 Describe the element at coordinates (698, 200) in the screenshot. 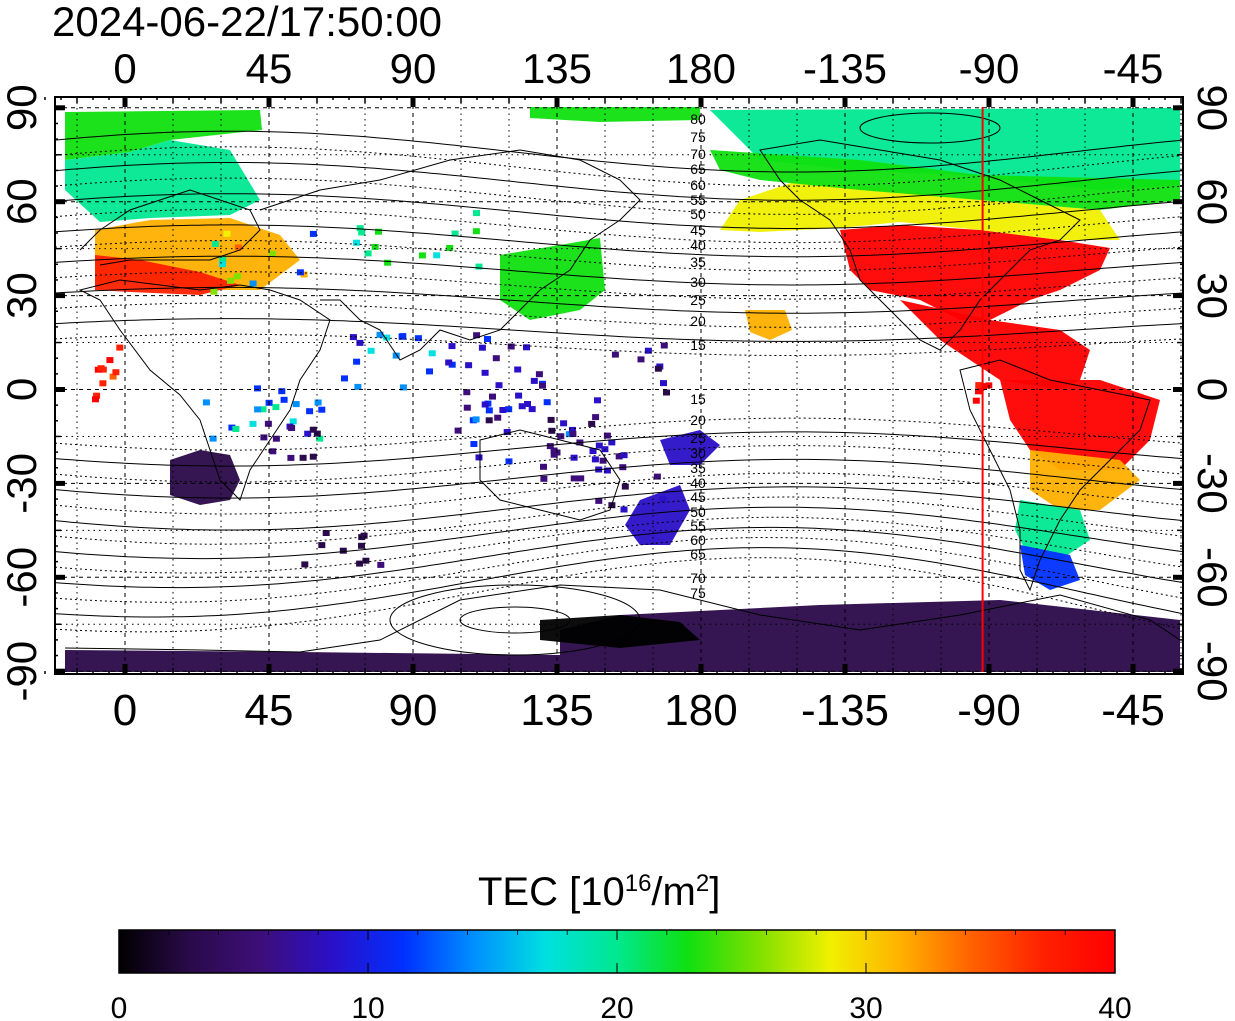

I see `north-contour-label: 55` at that location.